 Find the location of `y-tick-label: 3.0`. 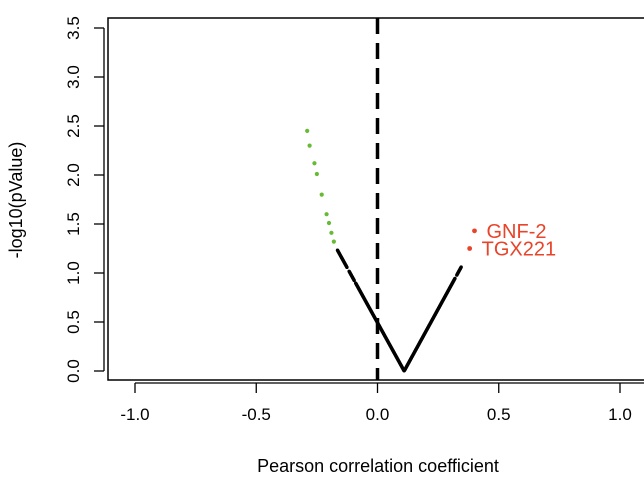

y-tick-label: 3.0 is located at coordinates (73, 77).